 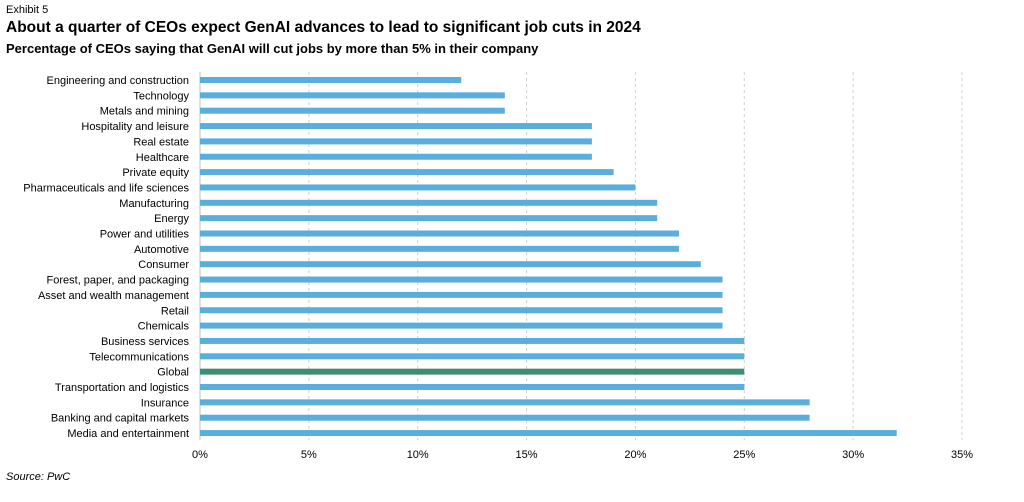 What do you see at coordinates (527, 455) in the screenshot?
I see `x-tick-label: 15%` at bounding box center [527, 455].